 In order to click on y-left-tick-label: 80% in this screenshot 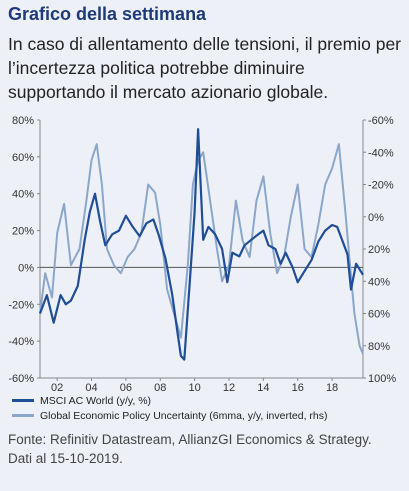, I will do `click(23, 121)`.